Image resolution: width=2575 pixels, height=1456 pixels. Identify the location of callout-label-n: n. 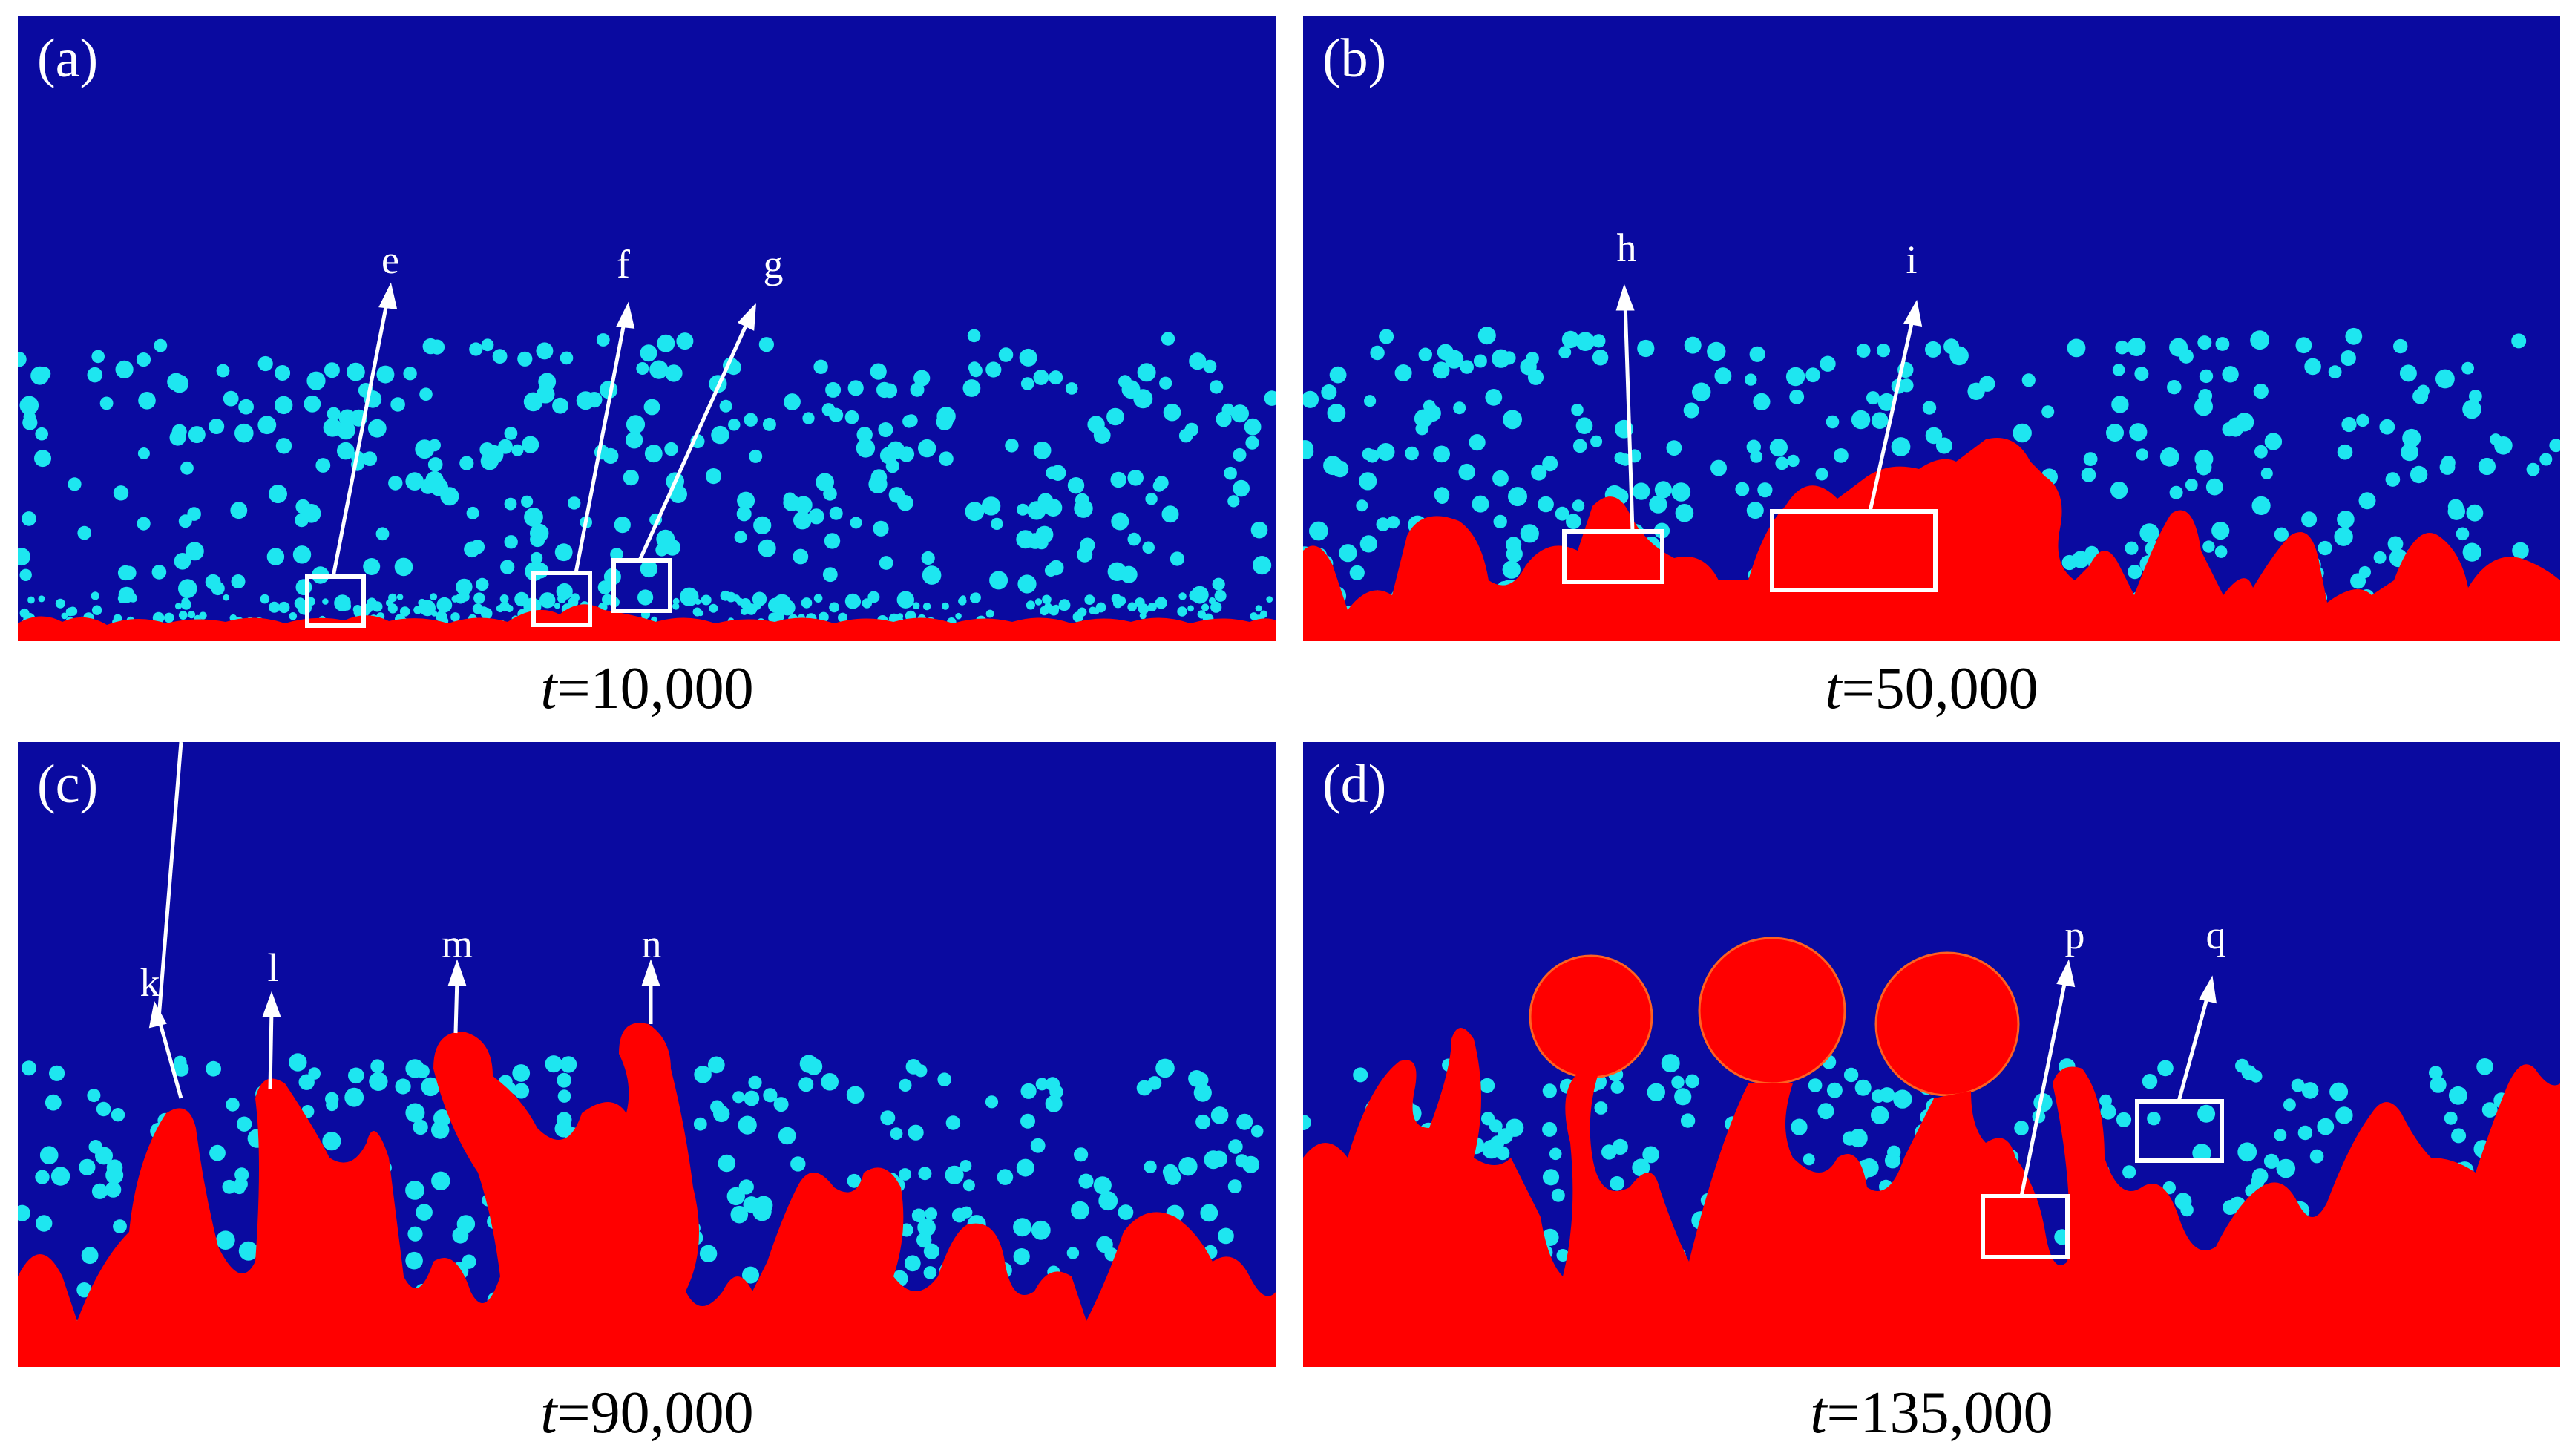
(652, 944).